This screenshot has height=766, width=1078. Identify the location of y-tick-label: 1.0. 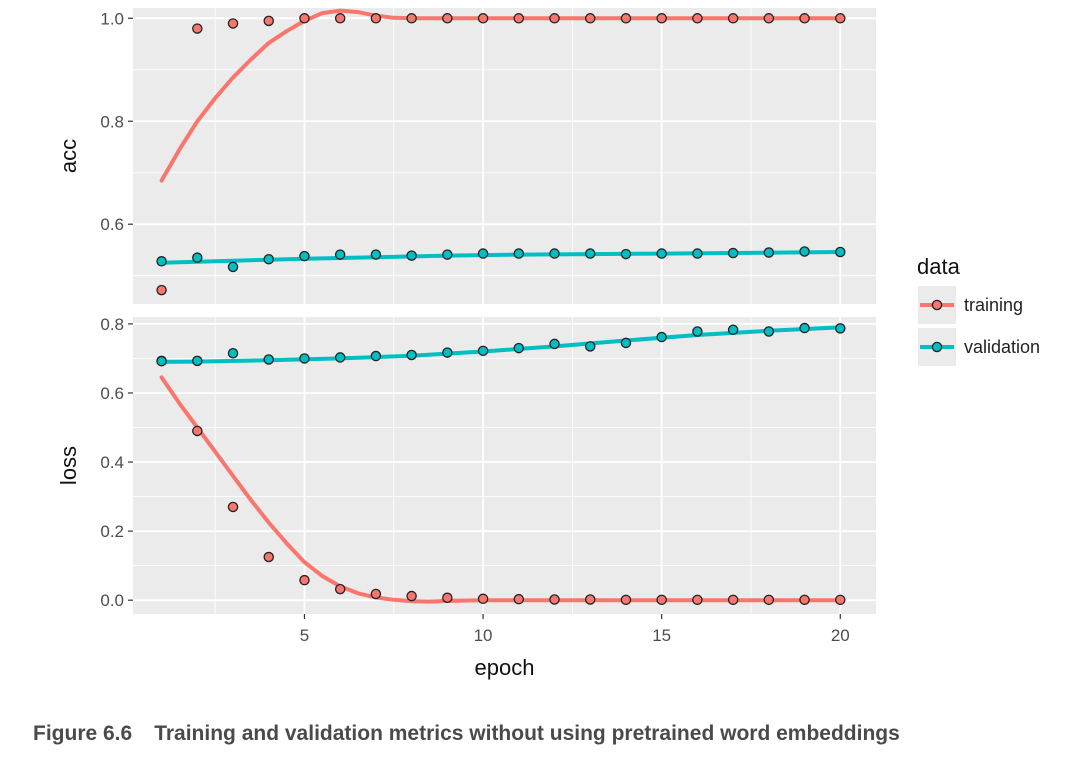
(112, 18).